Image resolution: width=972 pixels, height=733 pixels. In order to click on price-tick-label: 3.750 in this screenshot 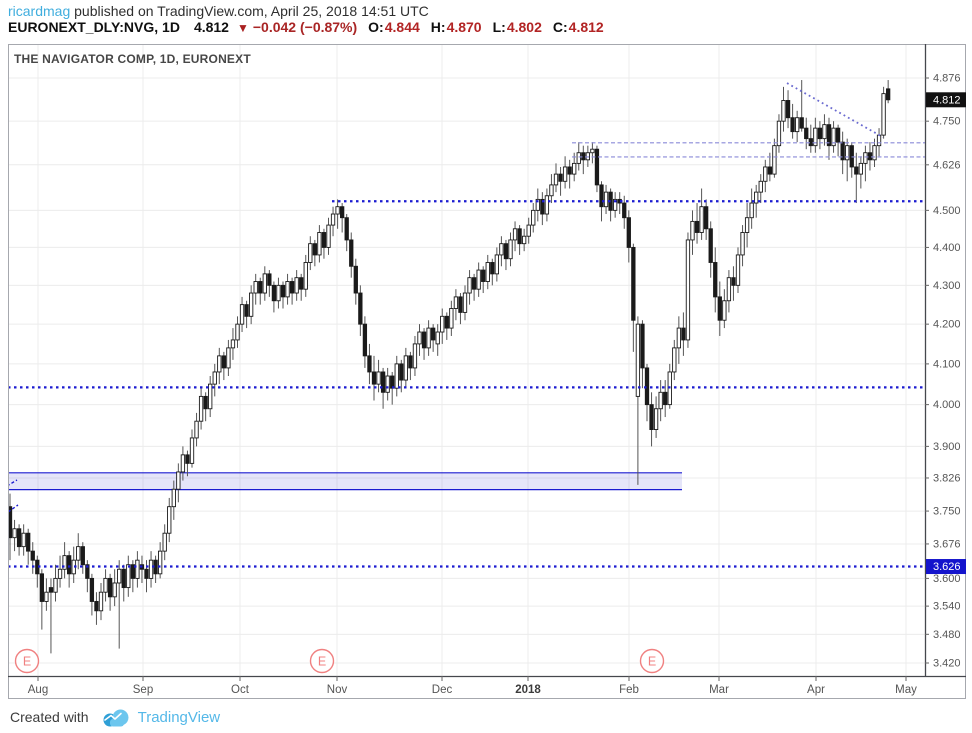, I will do `click(947, 512)`.